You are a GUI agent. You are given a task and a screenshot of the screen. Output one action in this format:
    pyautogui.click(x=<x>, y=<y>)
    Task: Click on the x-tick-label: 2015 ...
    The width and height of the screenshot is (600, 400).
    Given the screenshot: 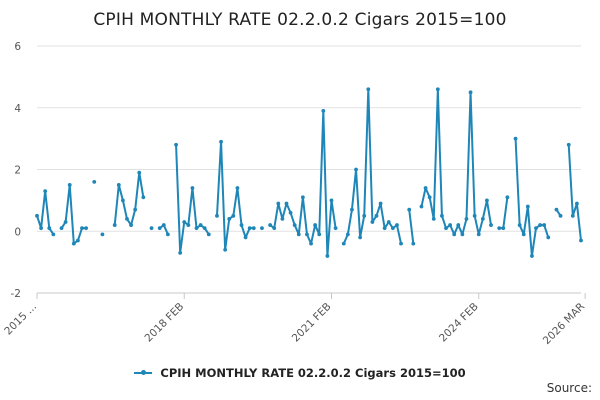 What is the action you would take?
    pyautogui.click(x=20, y=319)
    